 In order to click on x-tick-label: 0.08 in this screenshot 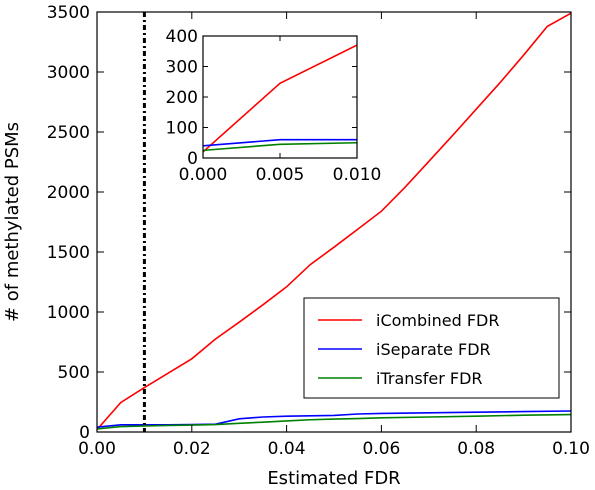, I will do `click(476, 449)`.